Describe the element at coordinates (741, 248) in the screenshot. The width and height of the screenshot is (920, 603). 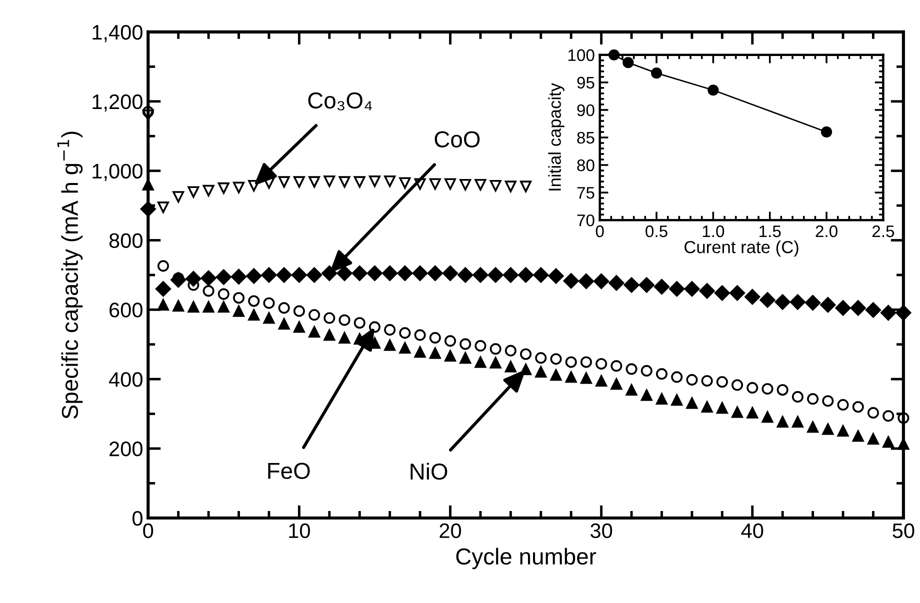
I see `x-axis-title: Curent rate (C)` at that location.